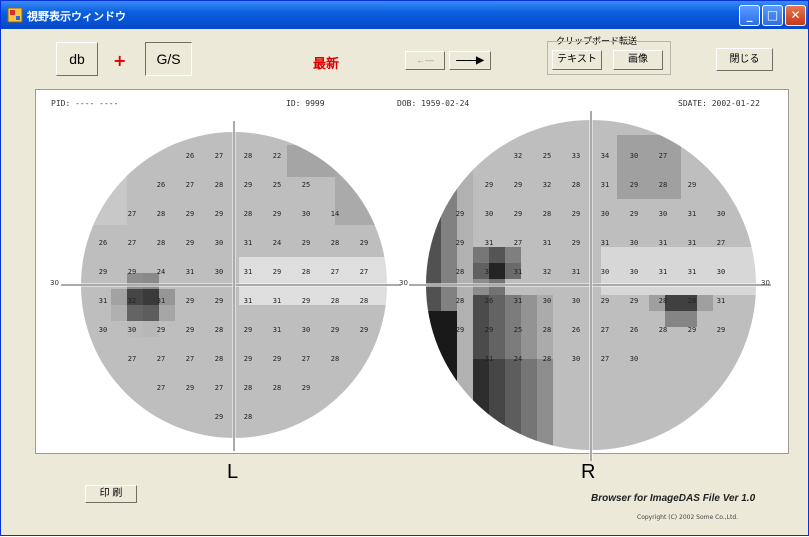 The width and height of the screenshot is (809, 537). What do you see at coordinates (719, 103) in the screenshot?
I see `exam-date: SDATE: 2002-01-22` at bounding box center [719, 103].